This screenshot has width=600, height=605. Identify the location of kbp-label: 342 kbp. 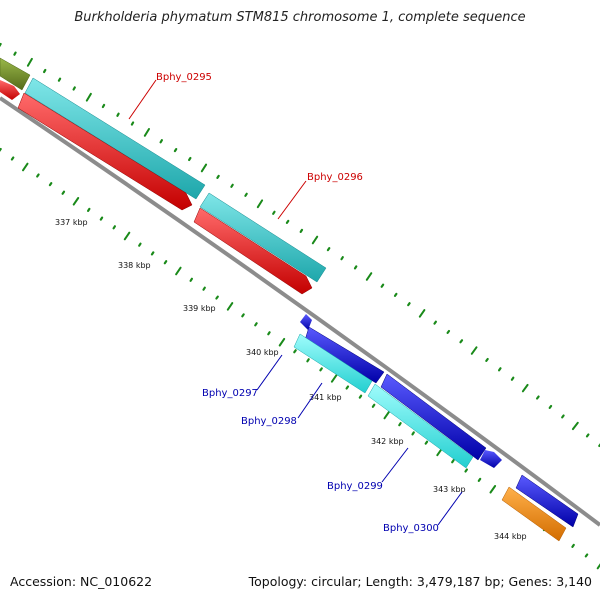
(387, 441).